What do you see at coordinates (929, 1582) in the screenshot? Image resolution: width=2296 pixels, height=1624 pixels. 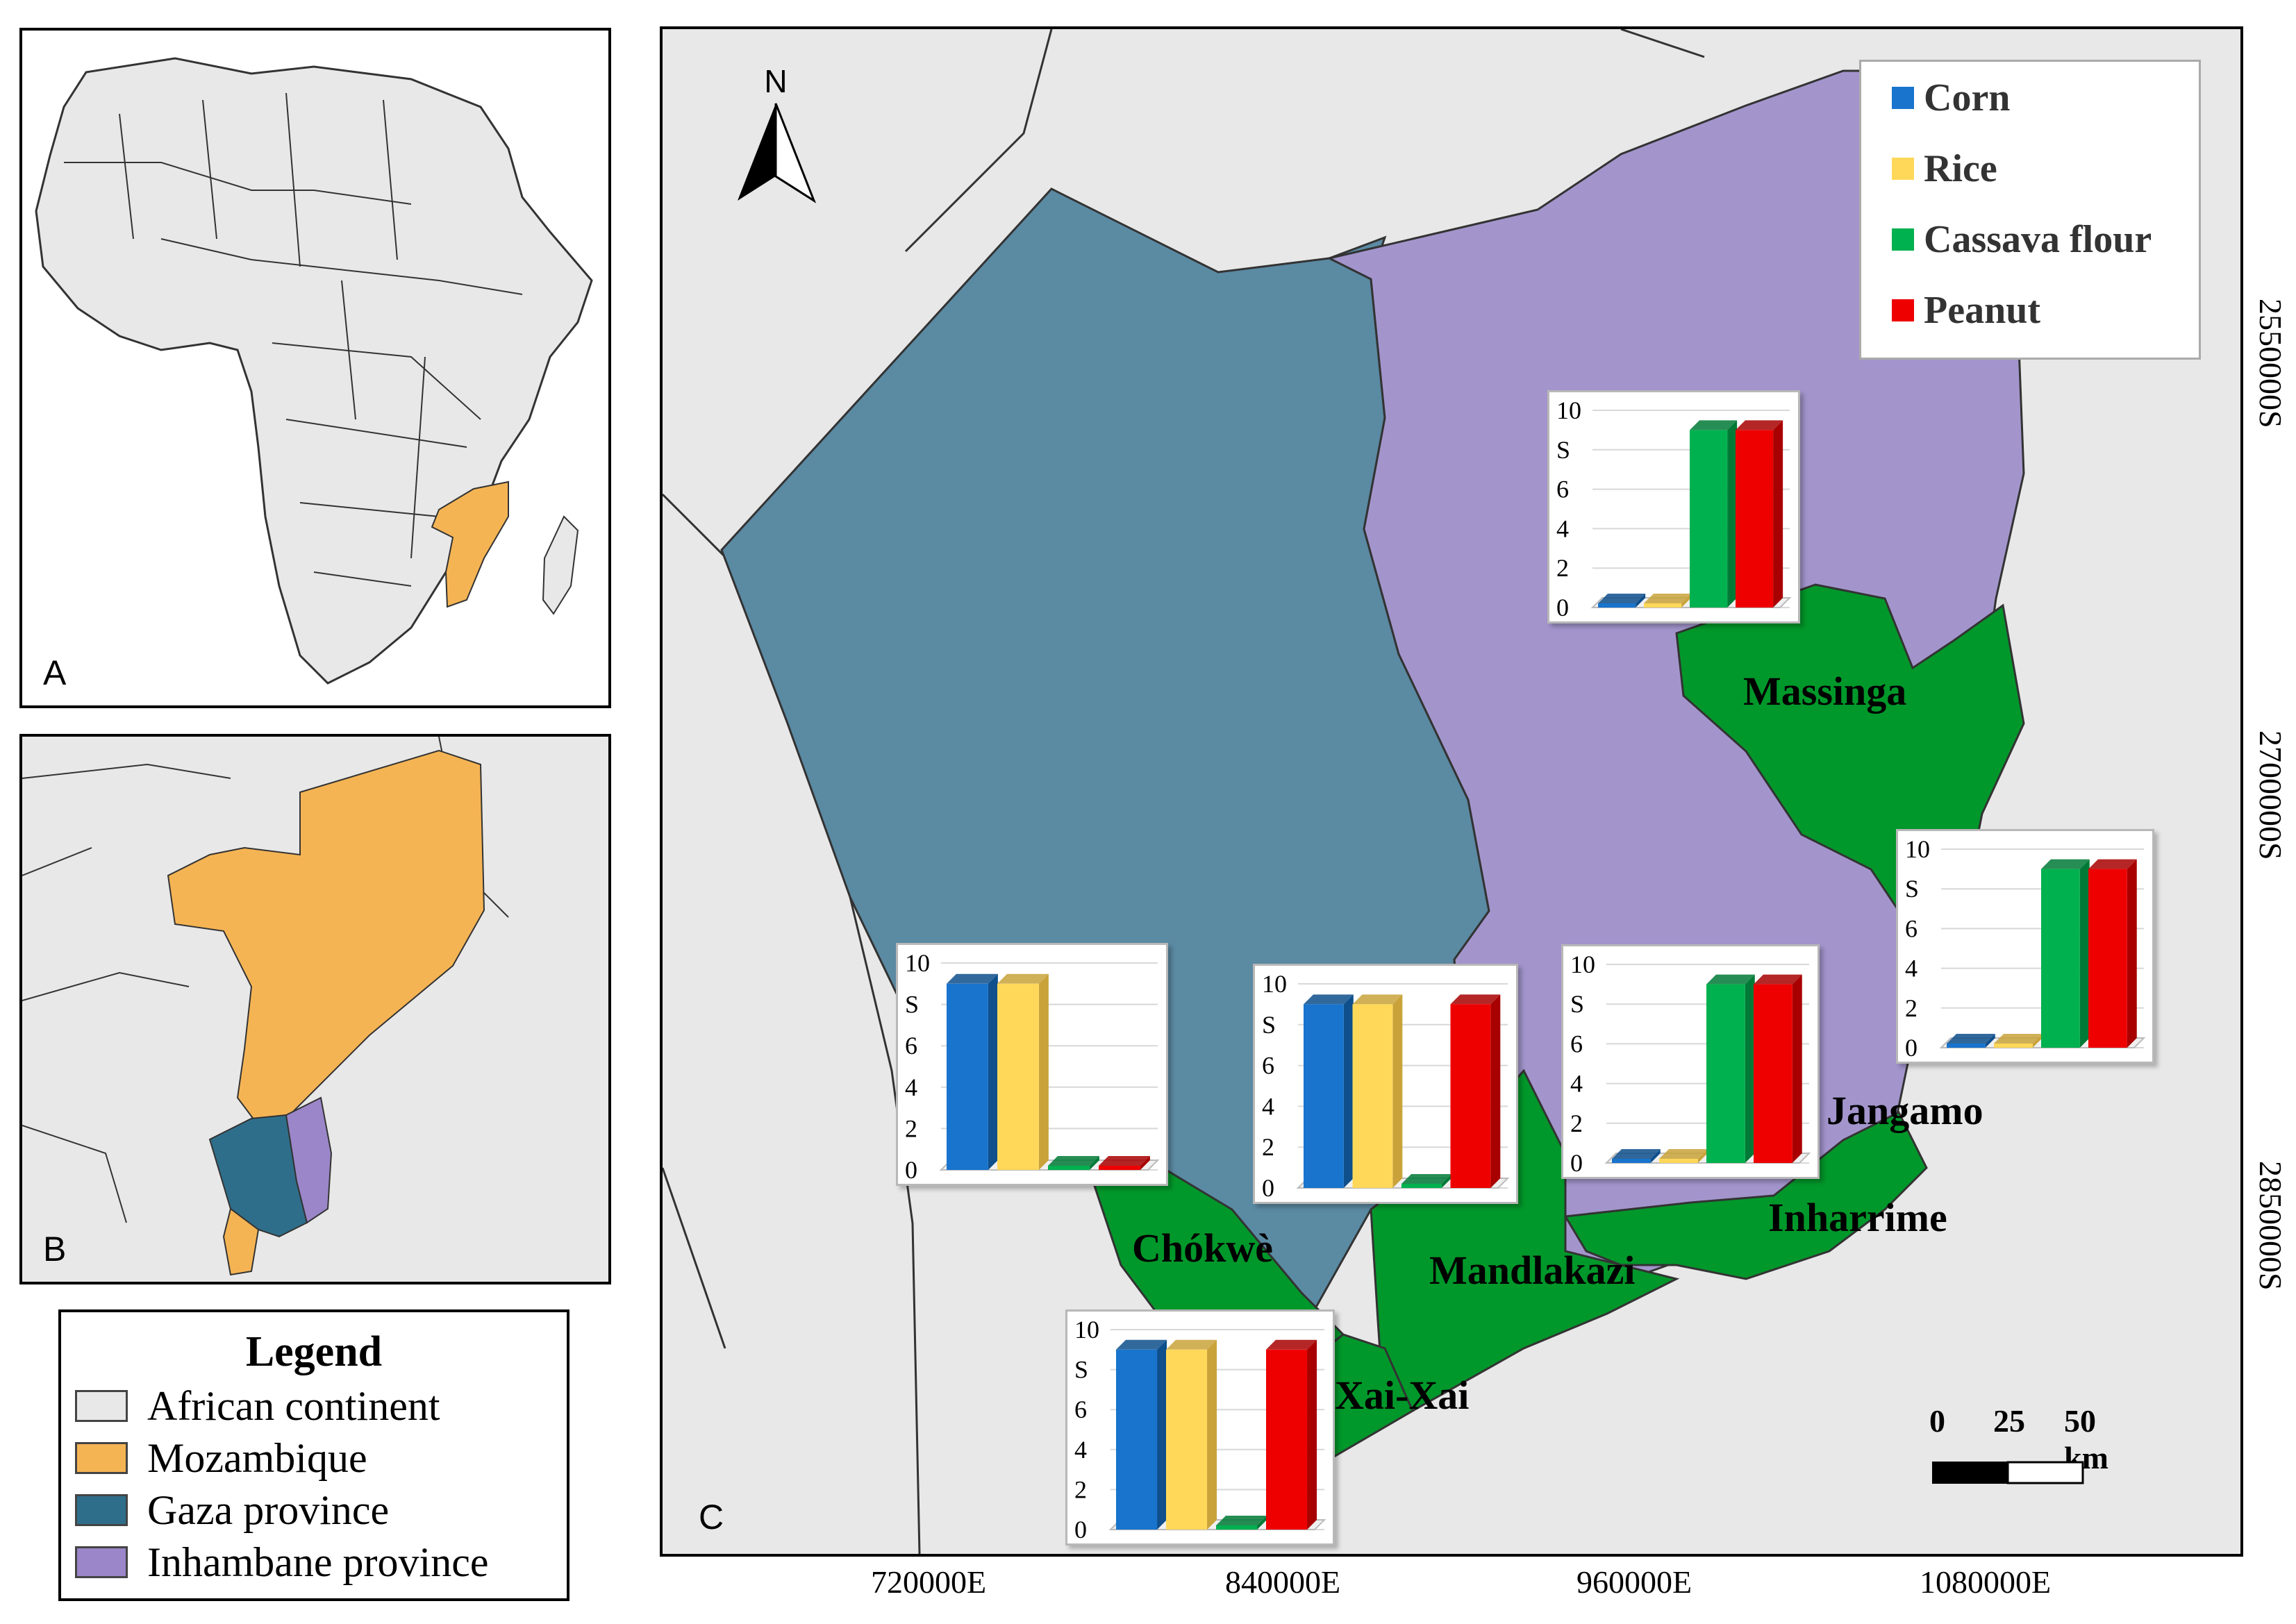 I see `x-tick-720000: 720000E` at bounding box center [929, 1582].